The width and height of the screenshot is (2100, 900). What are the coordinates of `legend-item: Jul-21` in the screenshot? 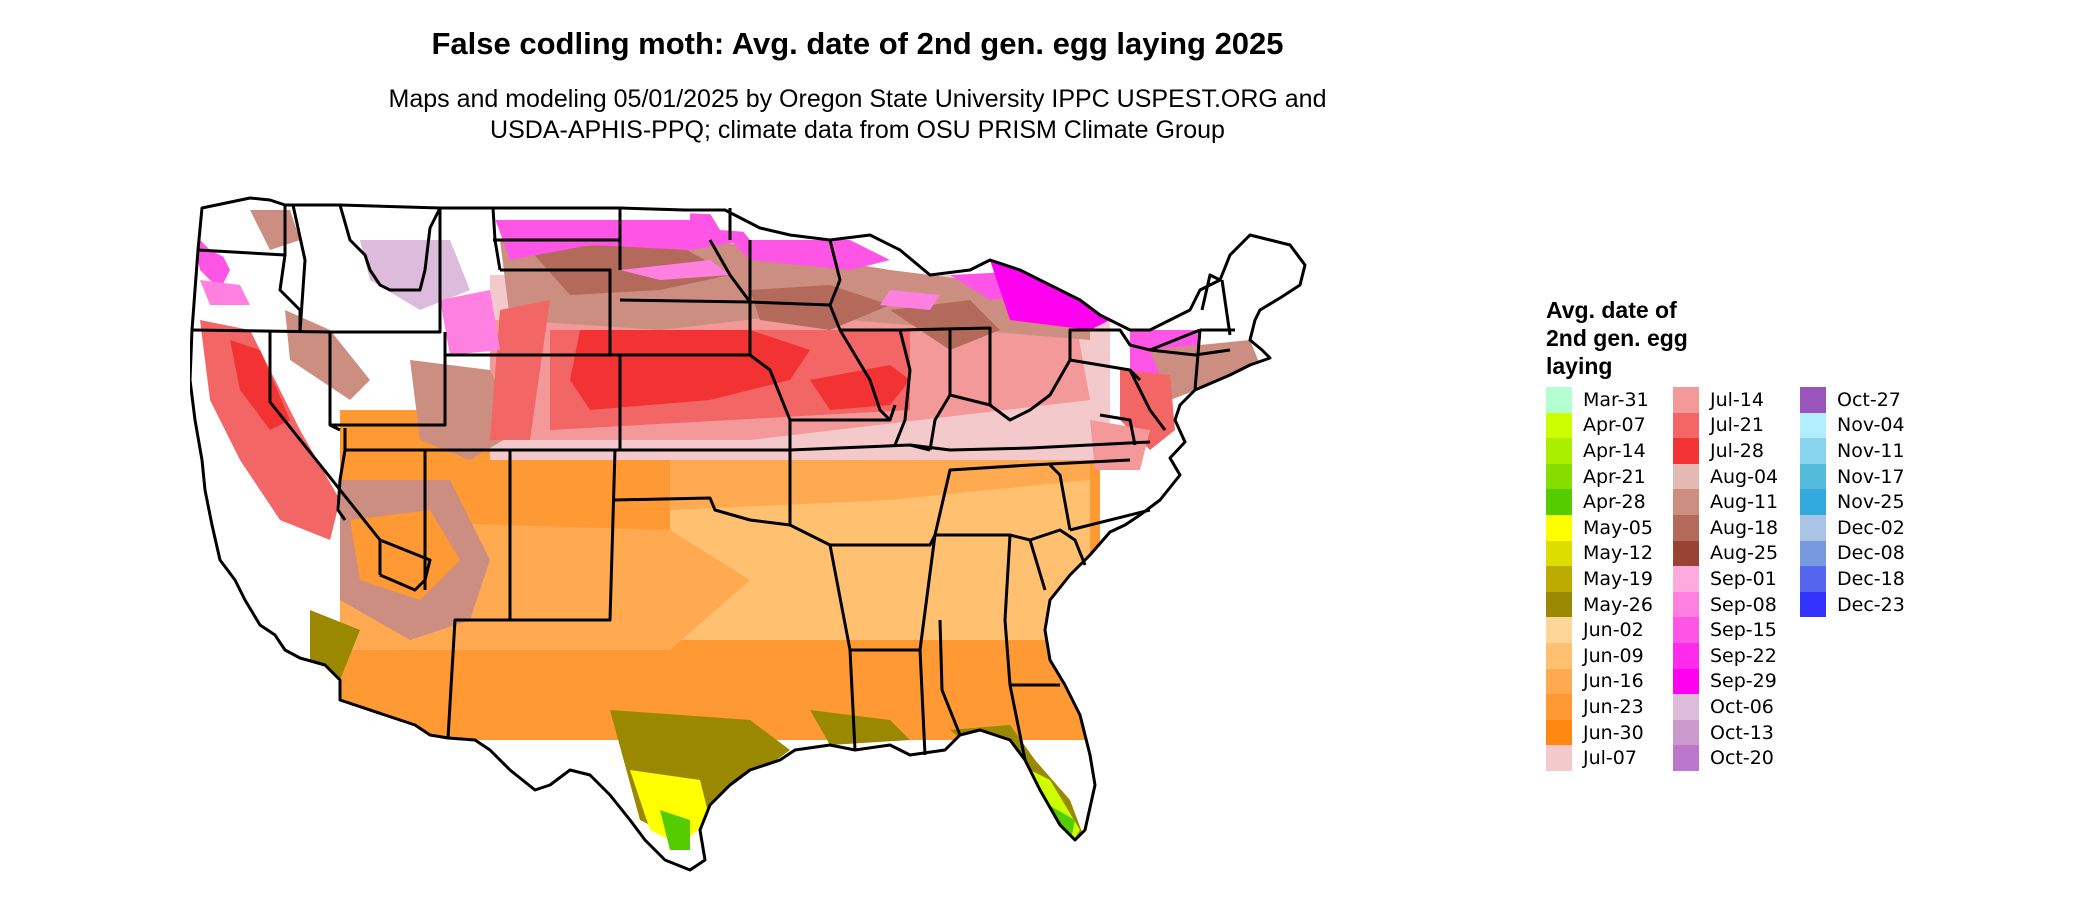 It's located at (1725, 425).